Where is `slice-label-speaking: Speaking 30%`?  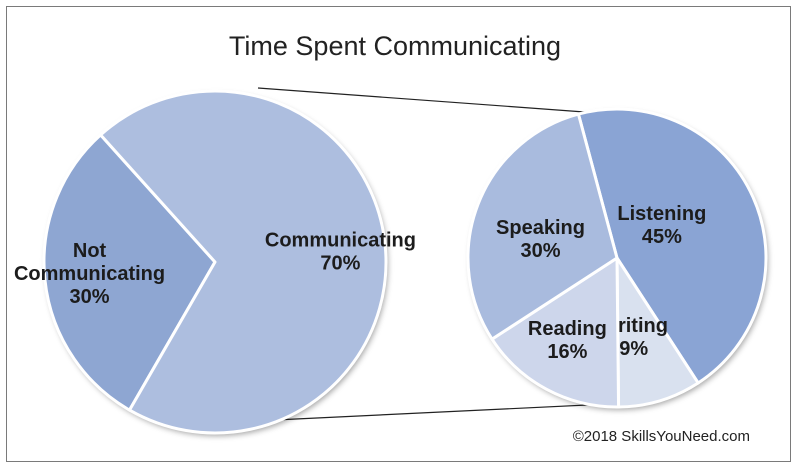
slice-label-speaking: Speaking 30% is located at coordinates (540, 239).